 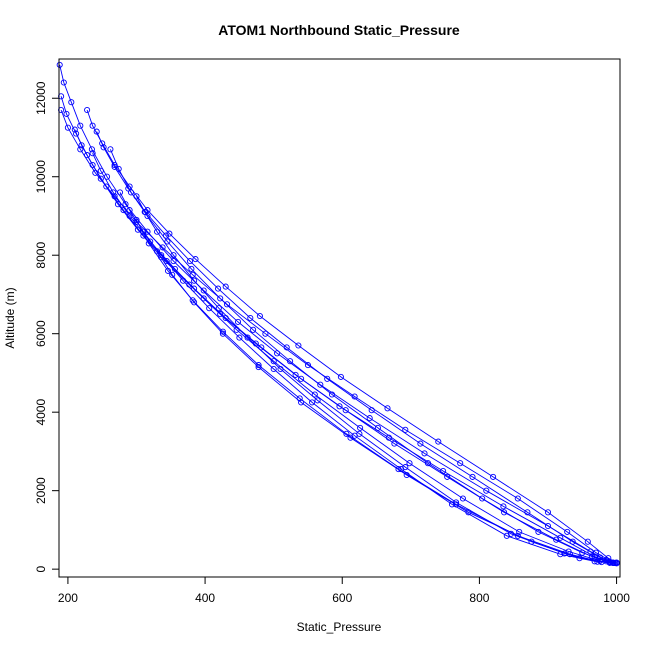 What do you see at coordinates (41, 412) in the screenshot?
I see `y-tick-label: 4000` at bounding box center [41, 412].